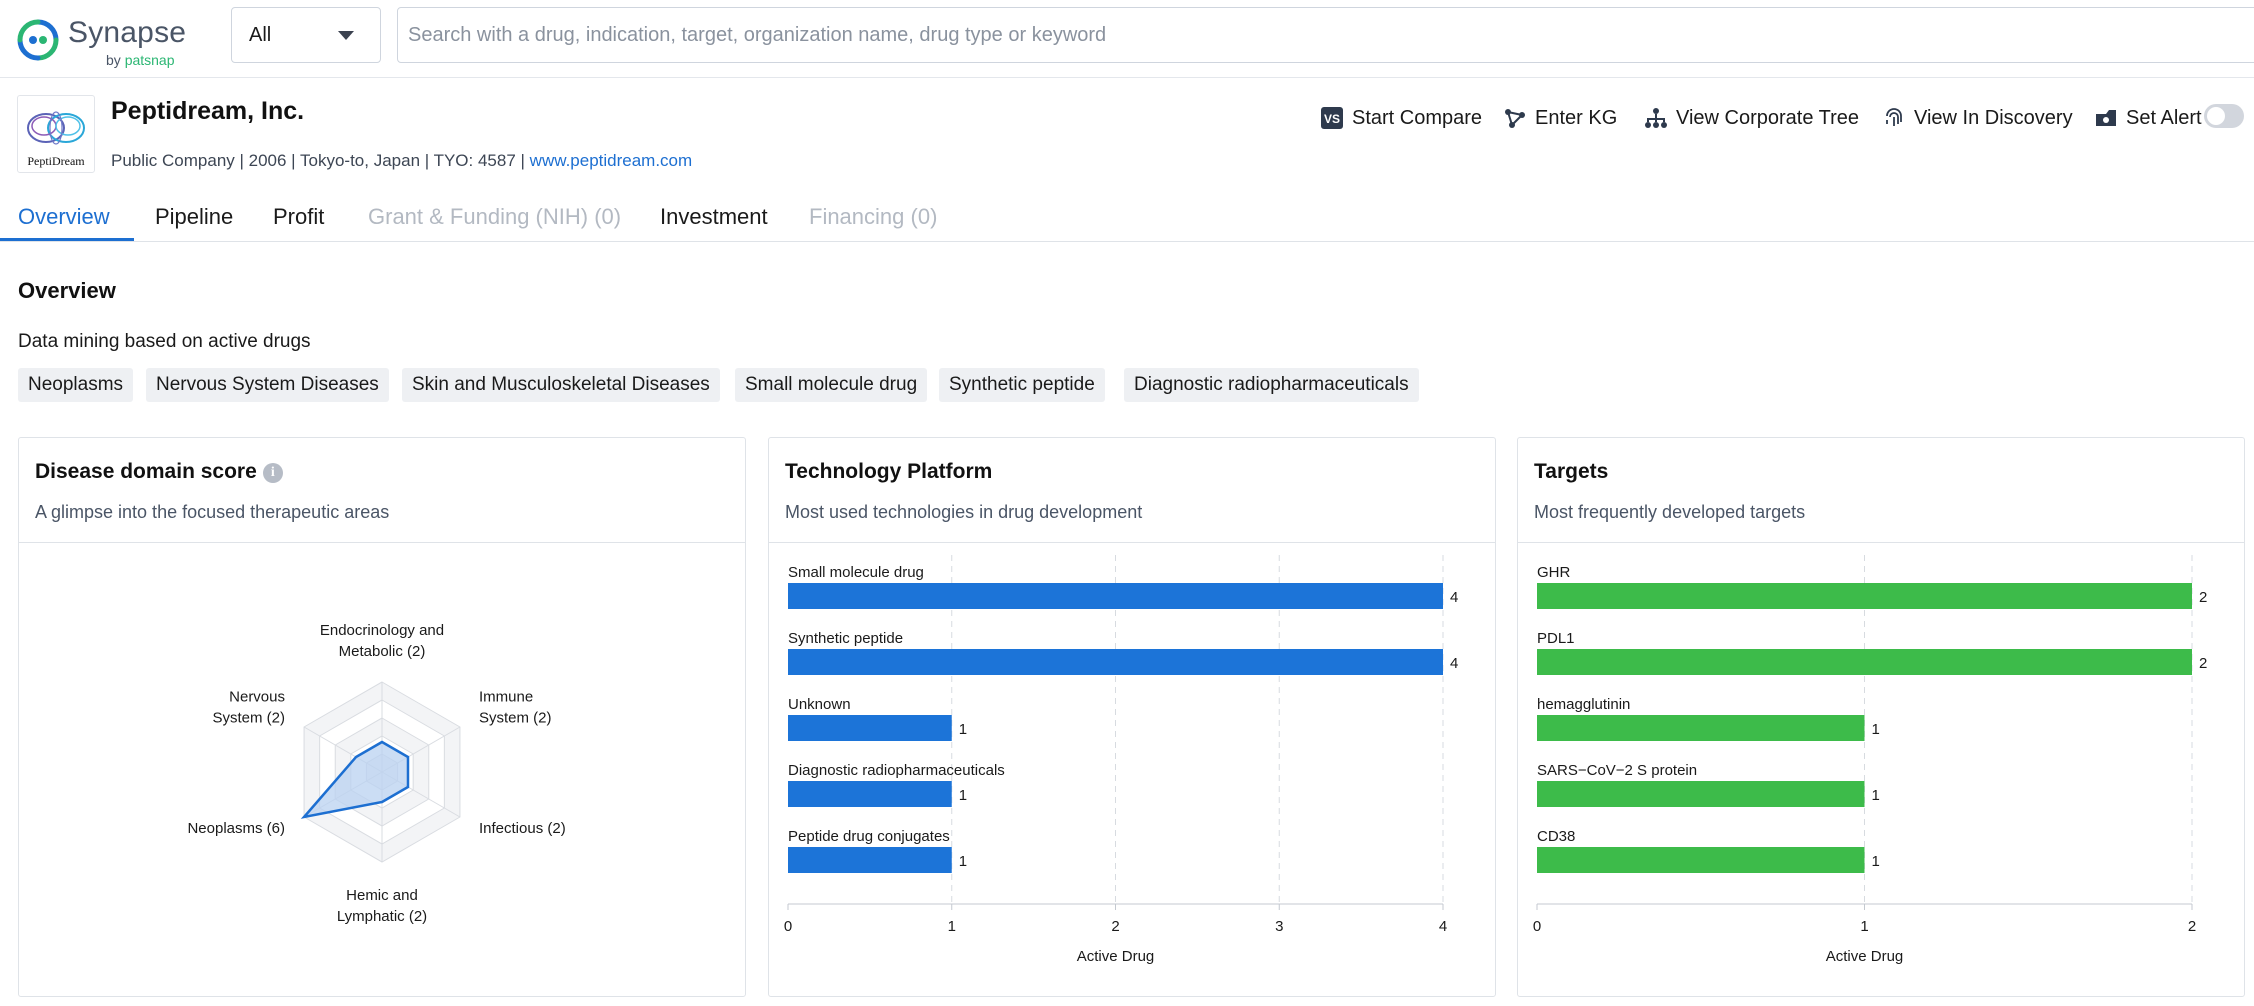 This screenshot has width=2254, height=1006. What do you see at coordinates (1751, 118) in the screenshot?
I see `view-corporate-tree-button: View Corporate Tree` at bounding box center [1751, 118].